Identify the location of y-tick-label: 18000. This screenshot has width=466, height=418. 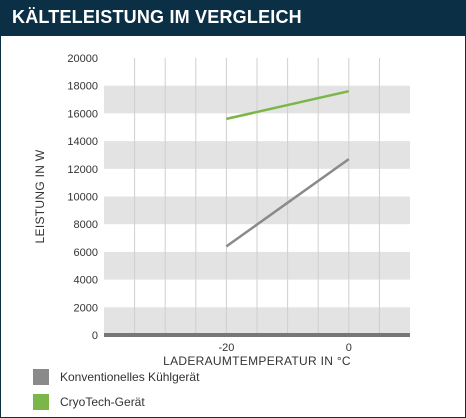
(82, 87).